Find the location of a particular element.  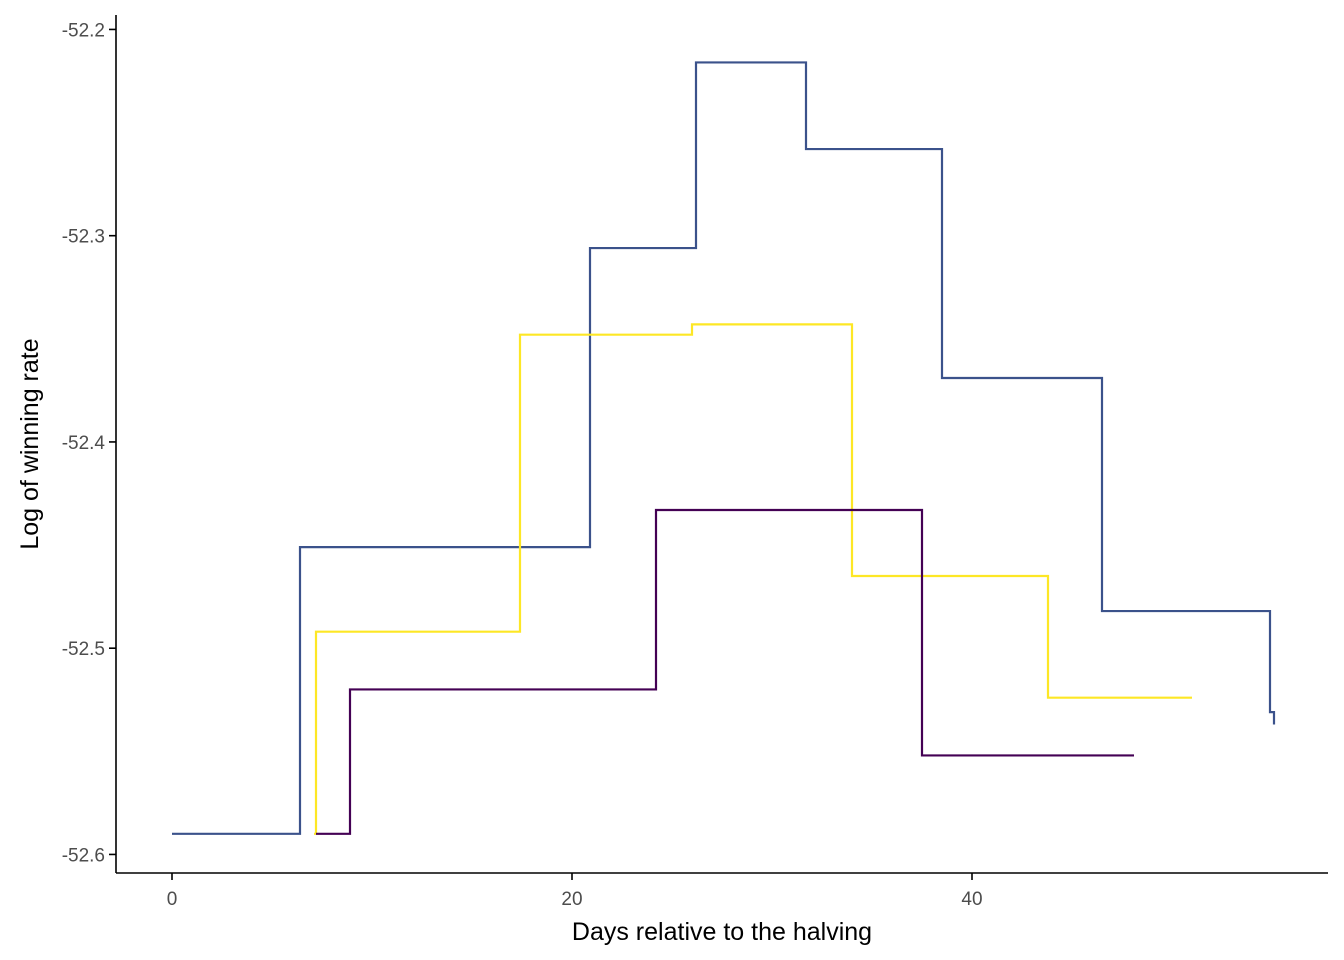

y-axis-ticks: -52.6 -52.5 -52.4 -52.3 -52.2 is located at coordinates (89, 443).